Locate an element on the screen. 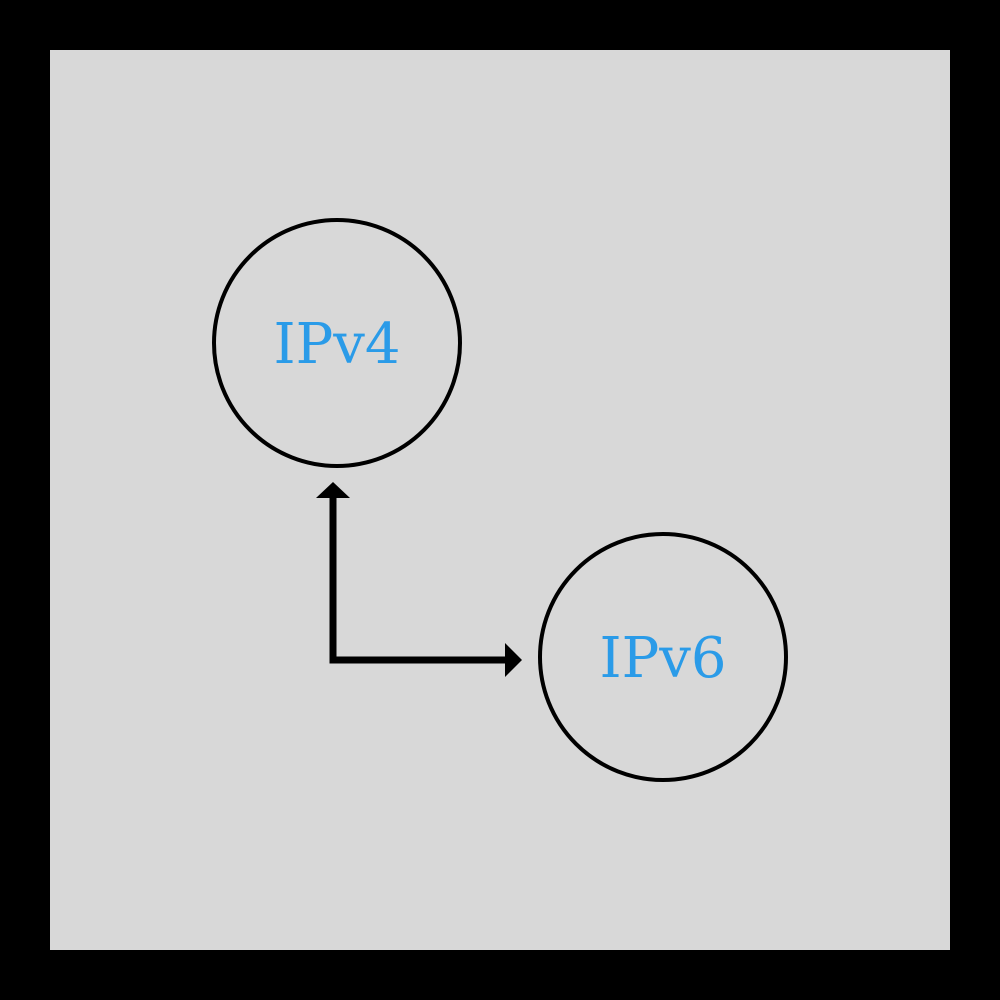  node-ipv6-circle is located at coordinates (663, 657).